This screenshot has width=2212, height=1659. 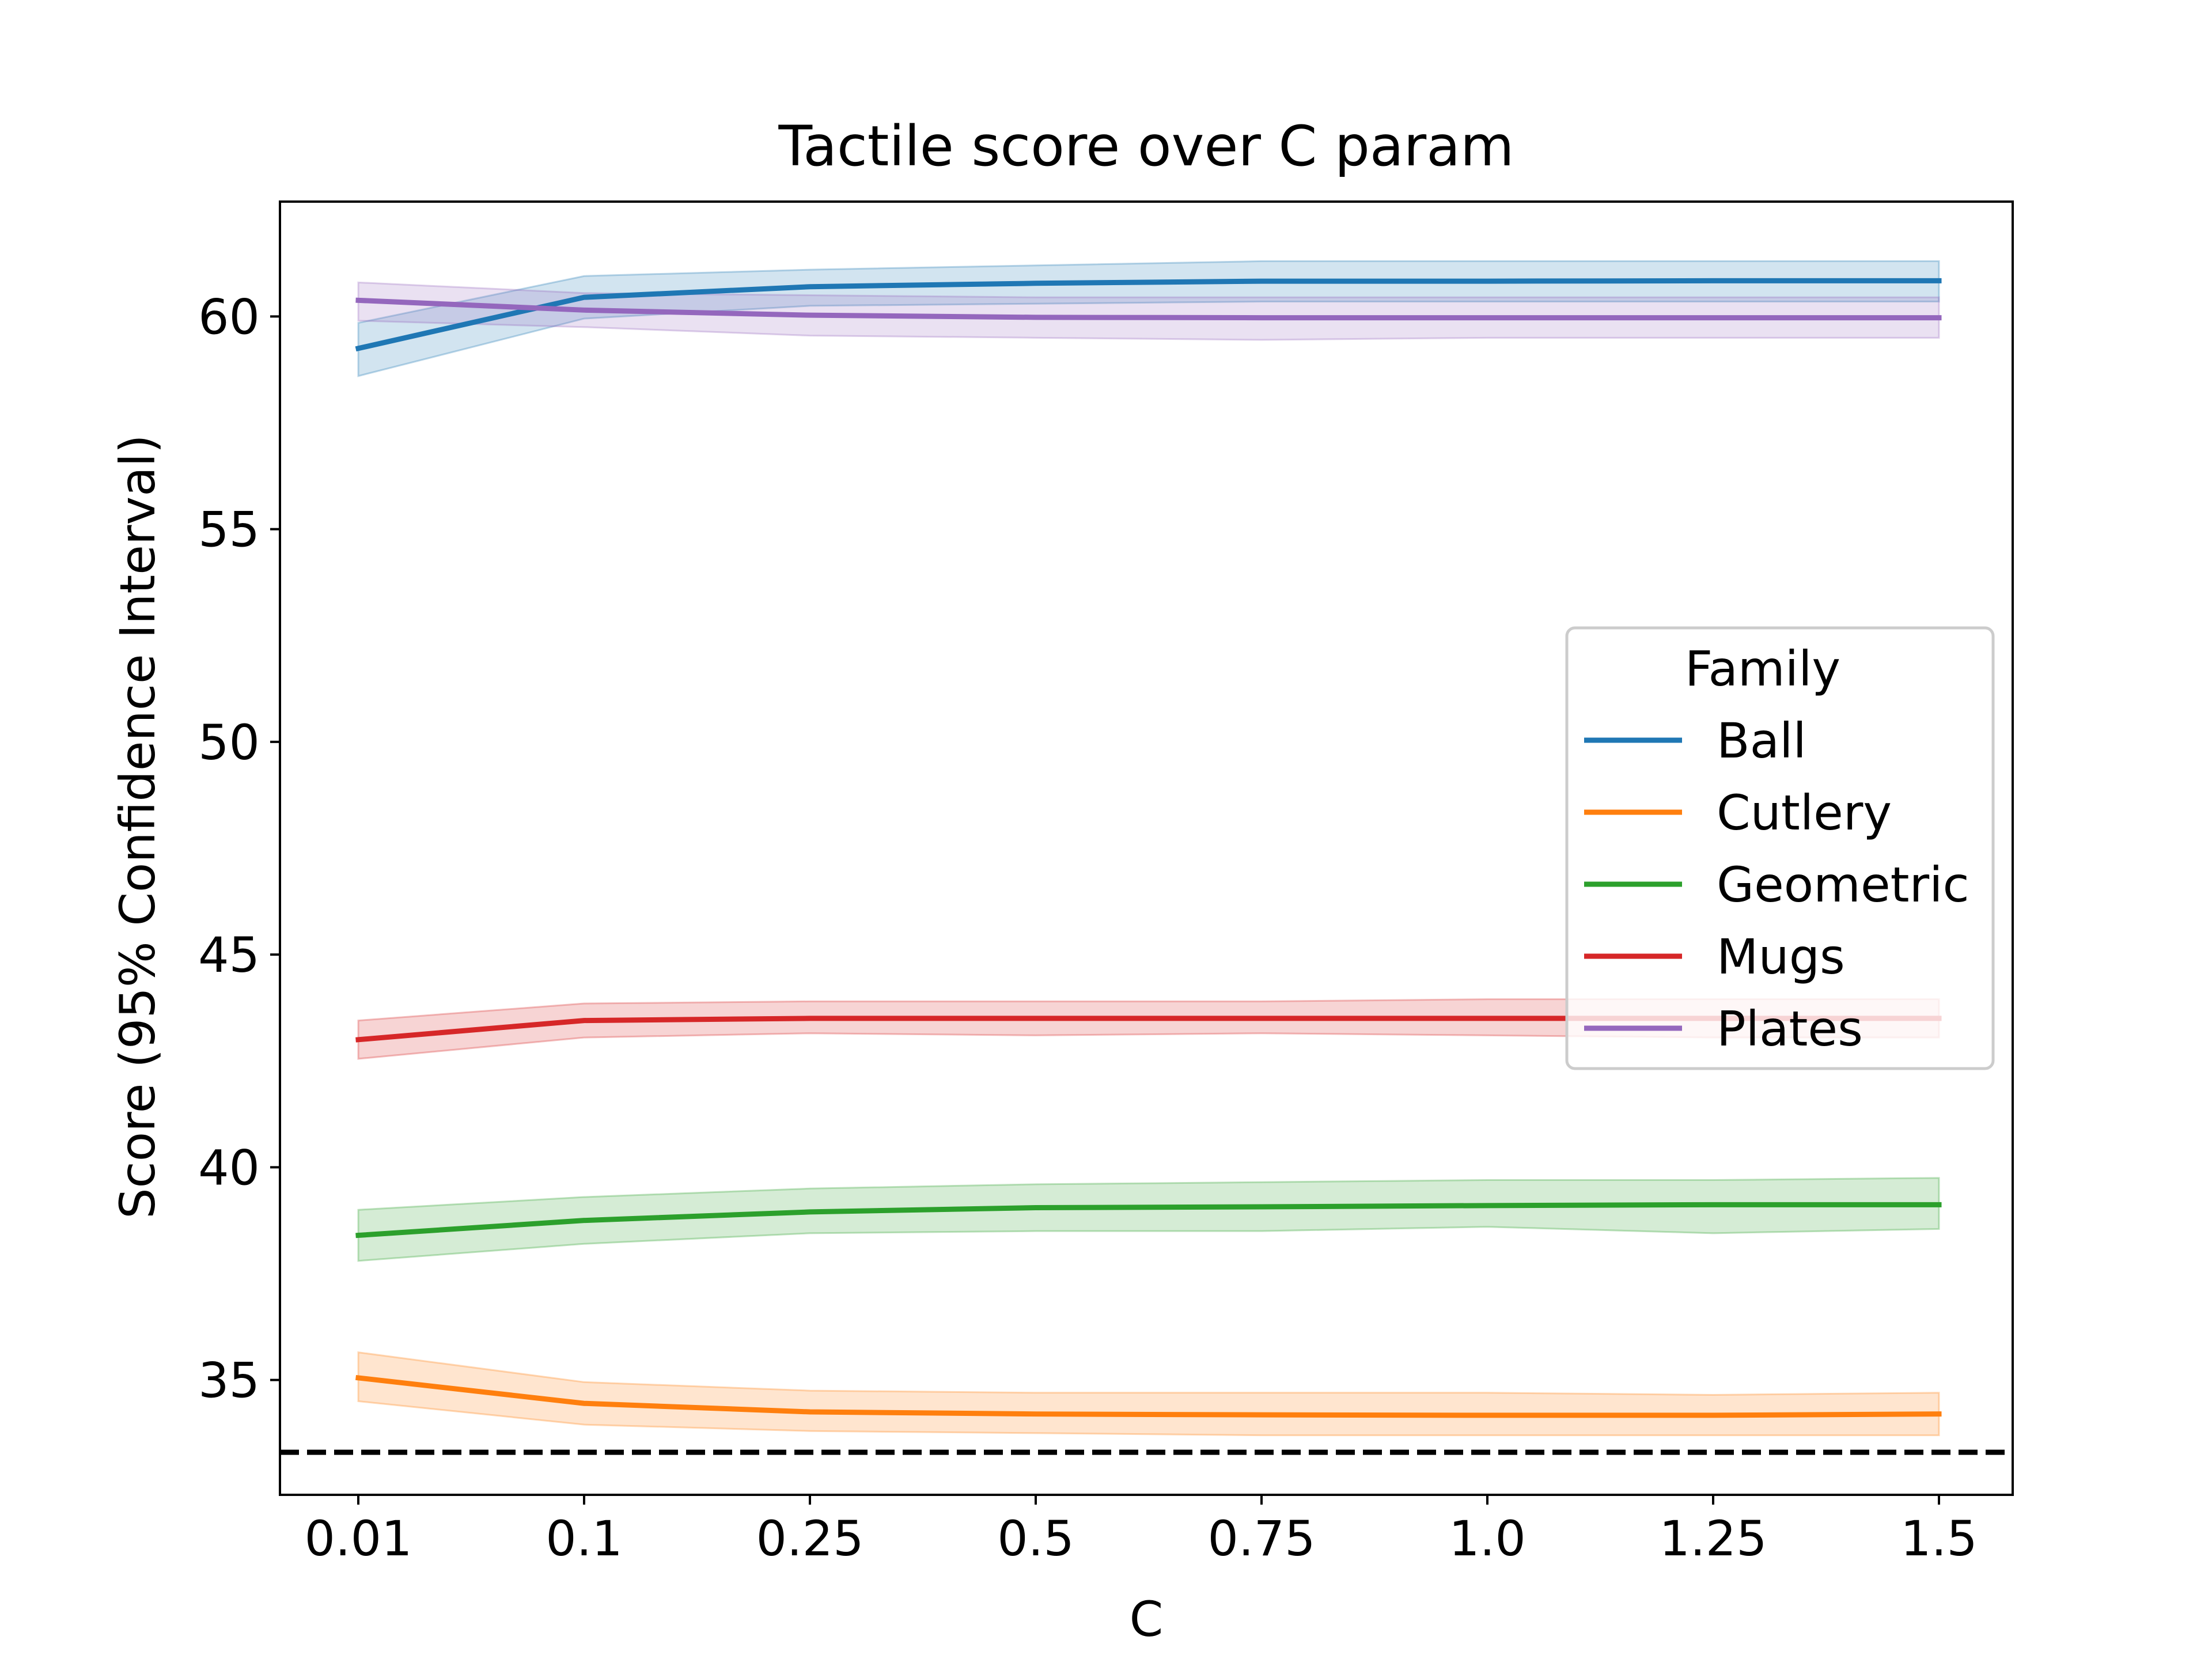 What do you see at coordinates (1146, 146) in the screenshot?
I see `chart-title: Tactile score over C param` at bounding box center [1146, 146].